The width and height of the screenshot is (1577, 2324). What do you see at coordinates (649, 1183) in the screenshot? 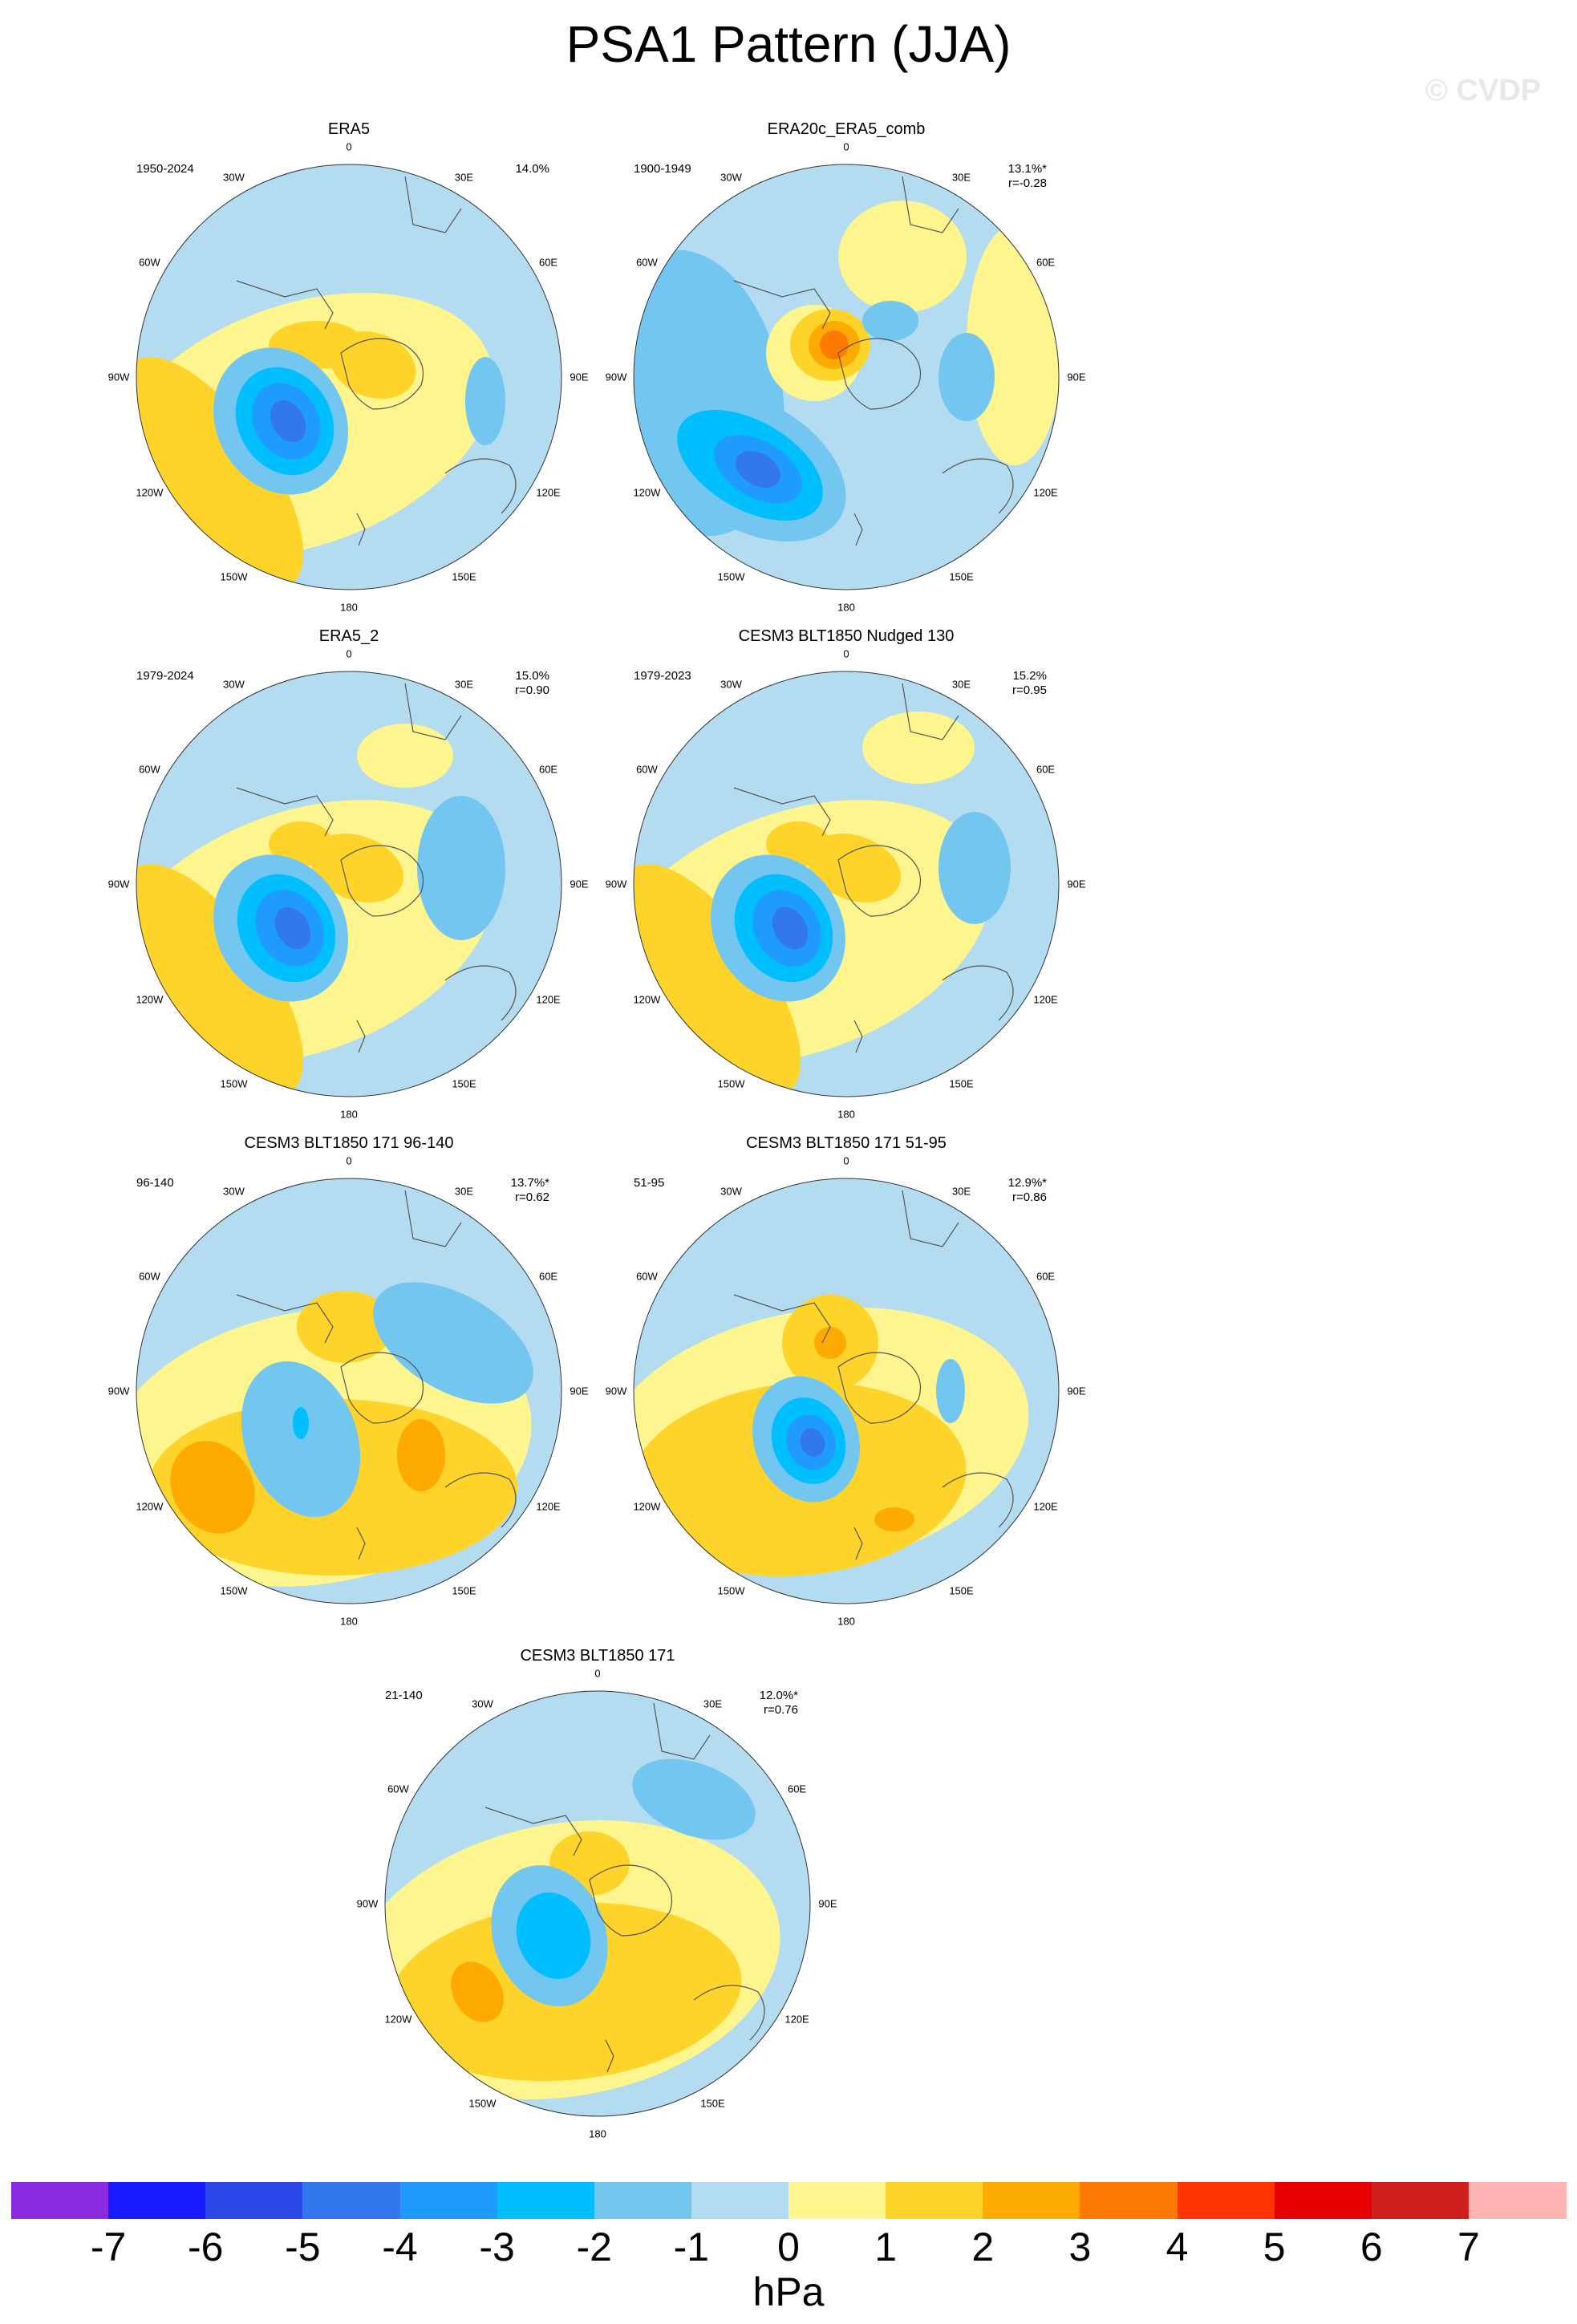
I see `period-label: 51-95` at bounding box center [649, 1183].